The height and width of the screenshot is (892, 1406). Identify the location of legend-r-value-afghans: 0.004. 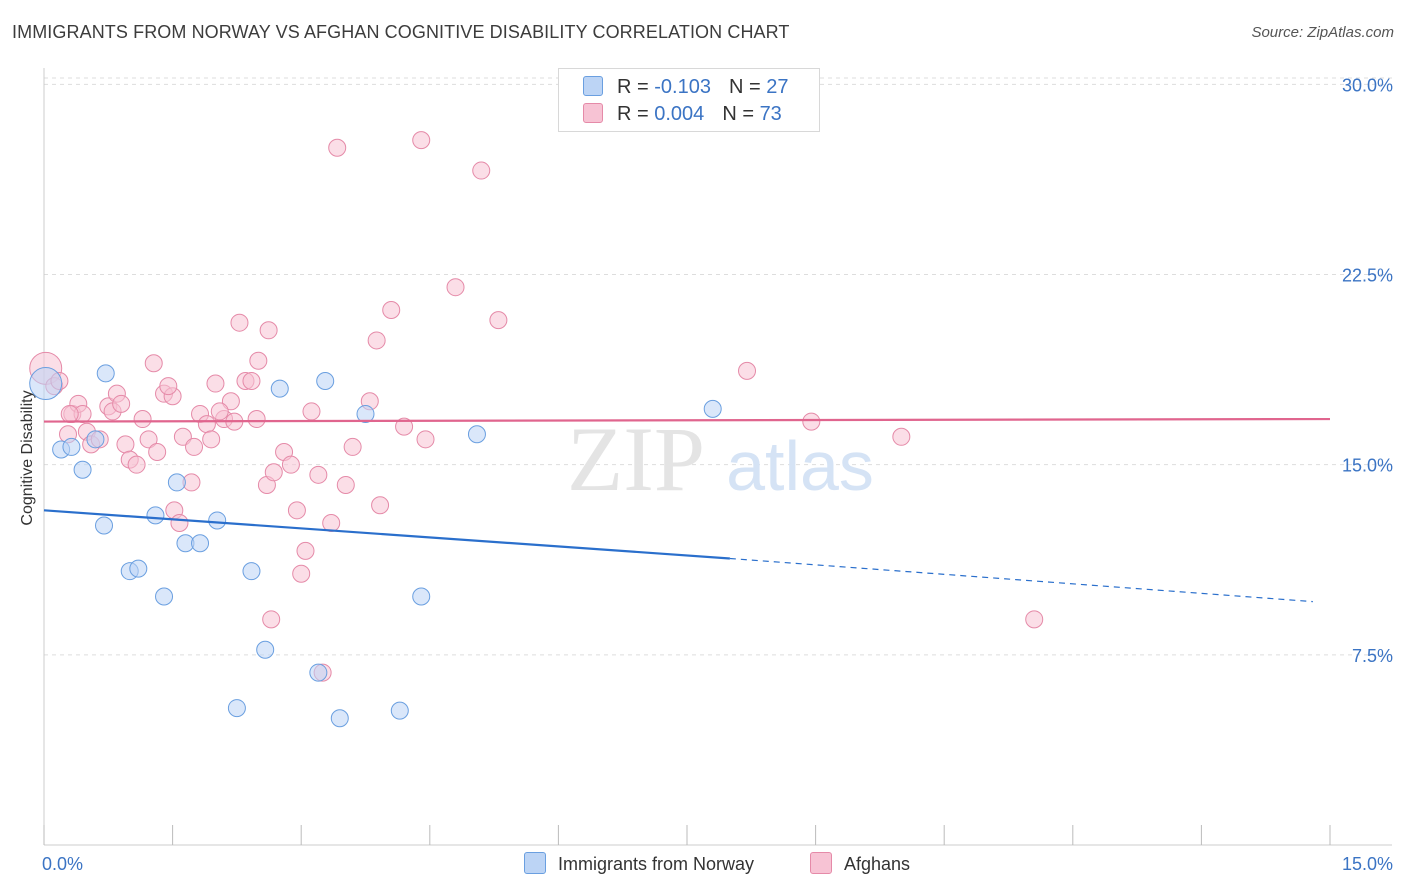
(679, 114).